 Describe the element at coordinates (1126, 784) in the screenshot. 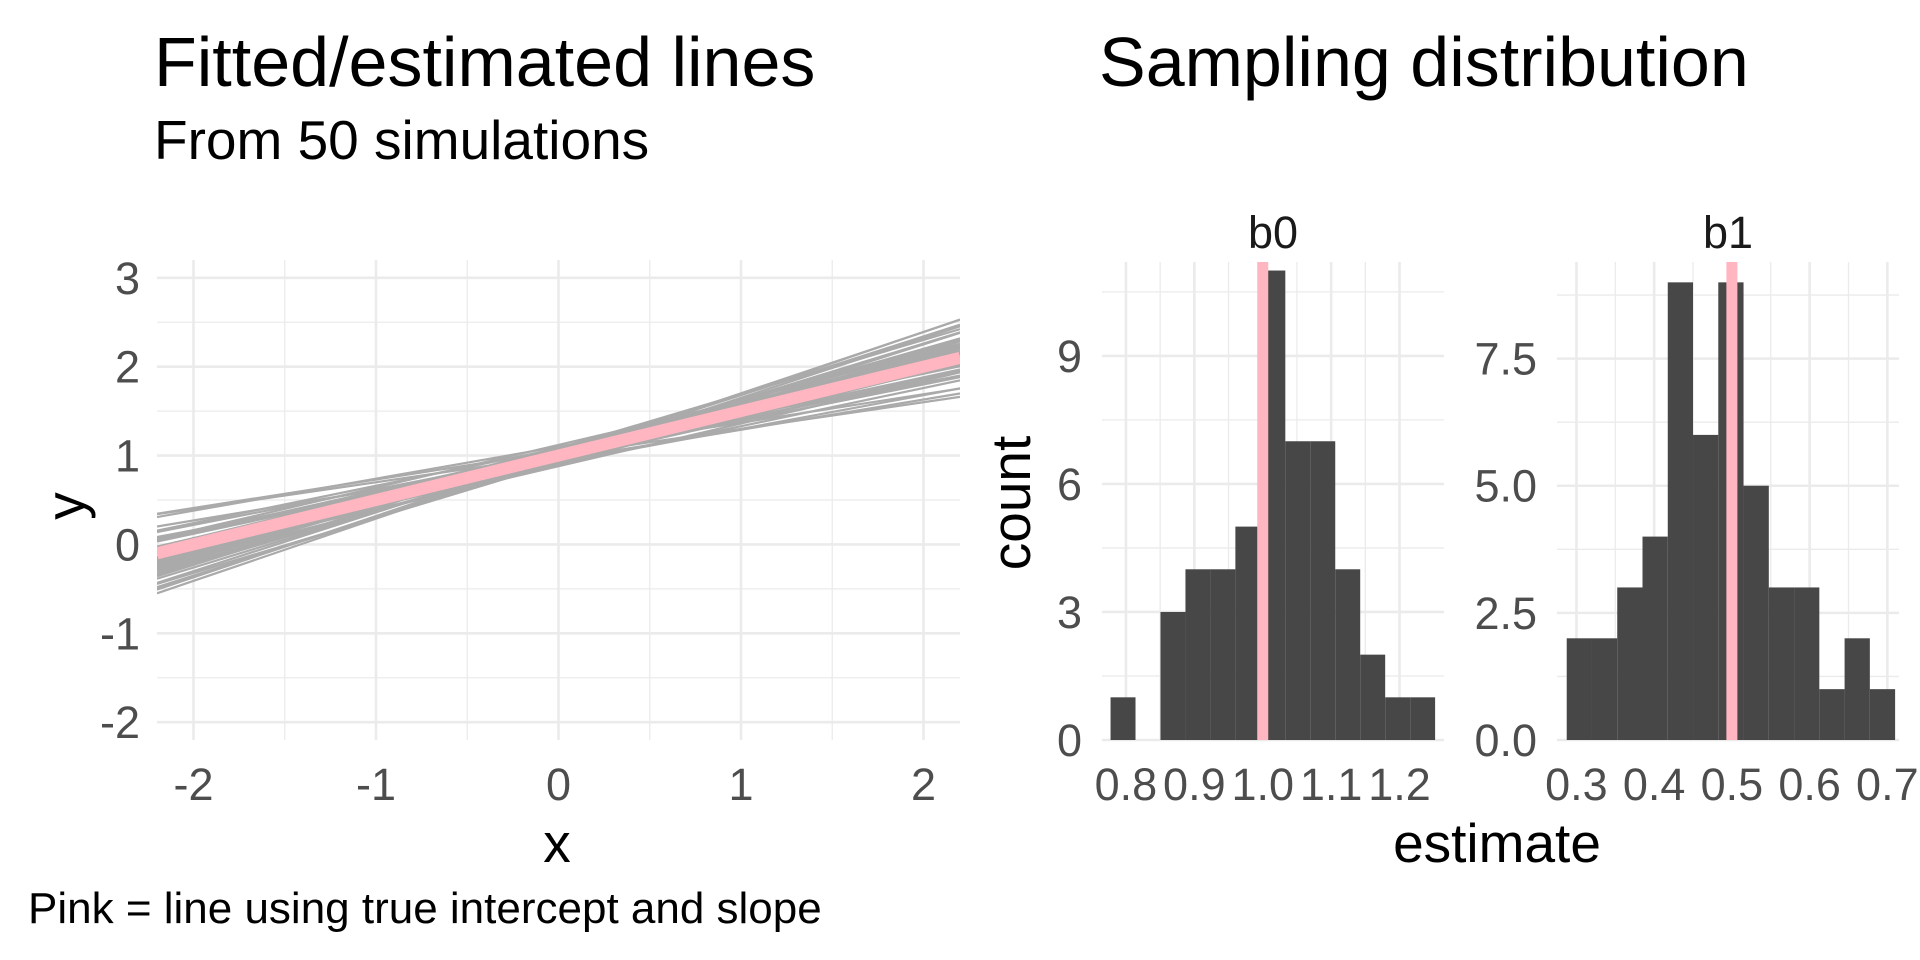

I see `x-tick-label: 0.8` at that location.